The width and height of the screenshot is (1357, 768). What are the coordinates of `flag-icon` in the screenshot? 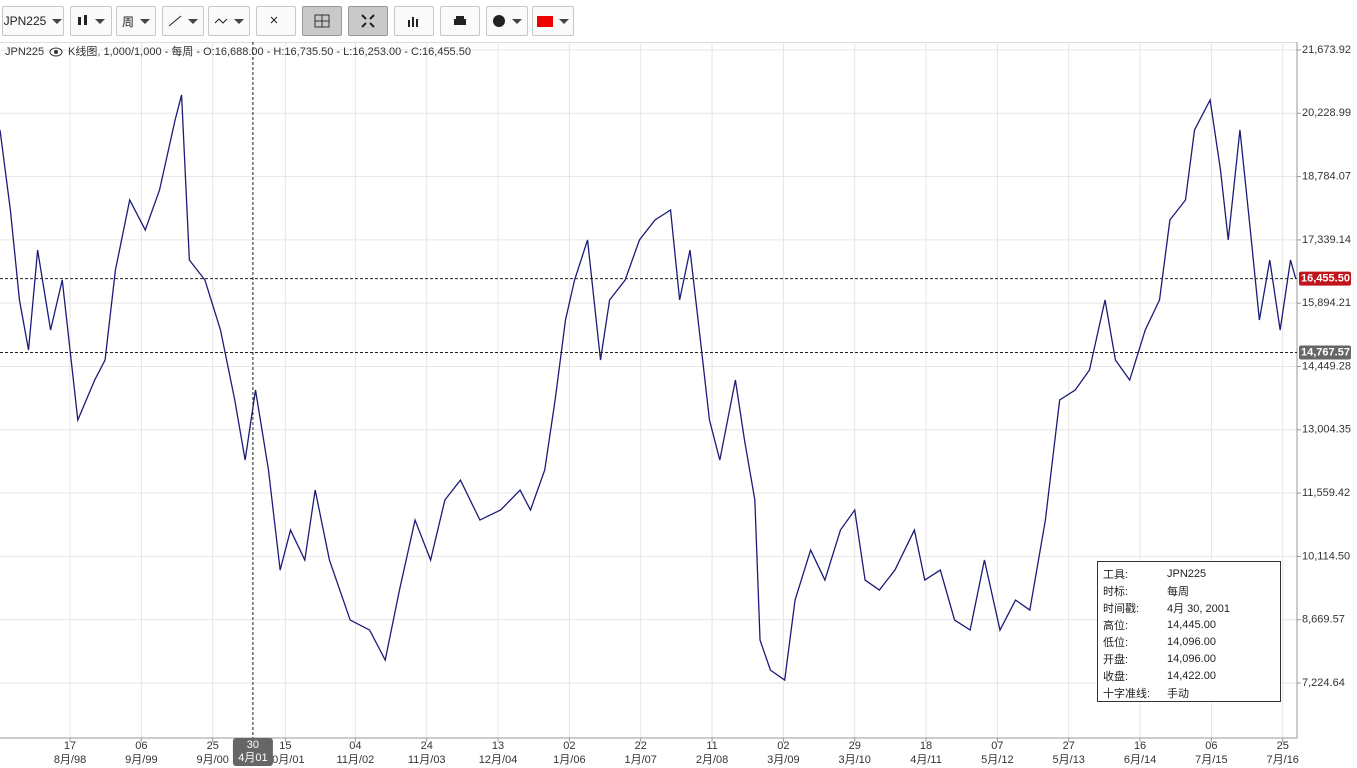 It's located at (545, 21).